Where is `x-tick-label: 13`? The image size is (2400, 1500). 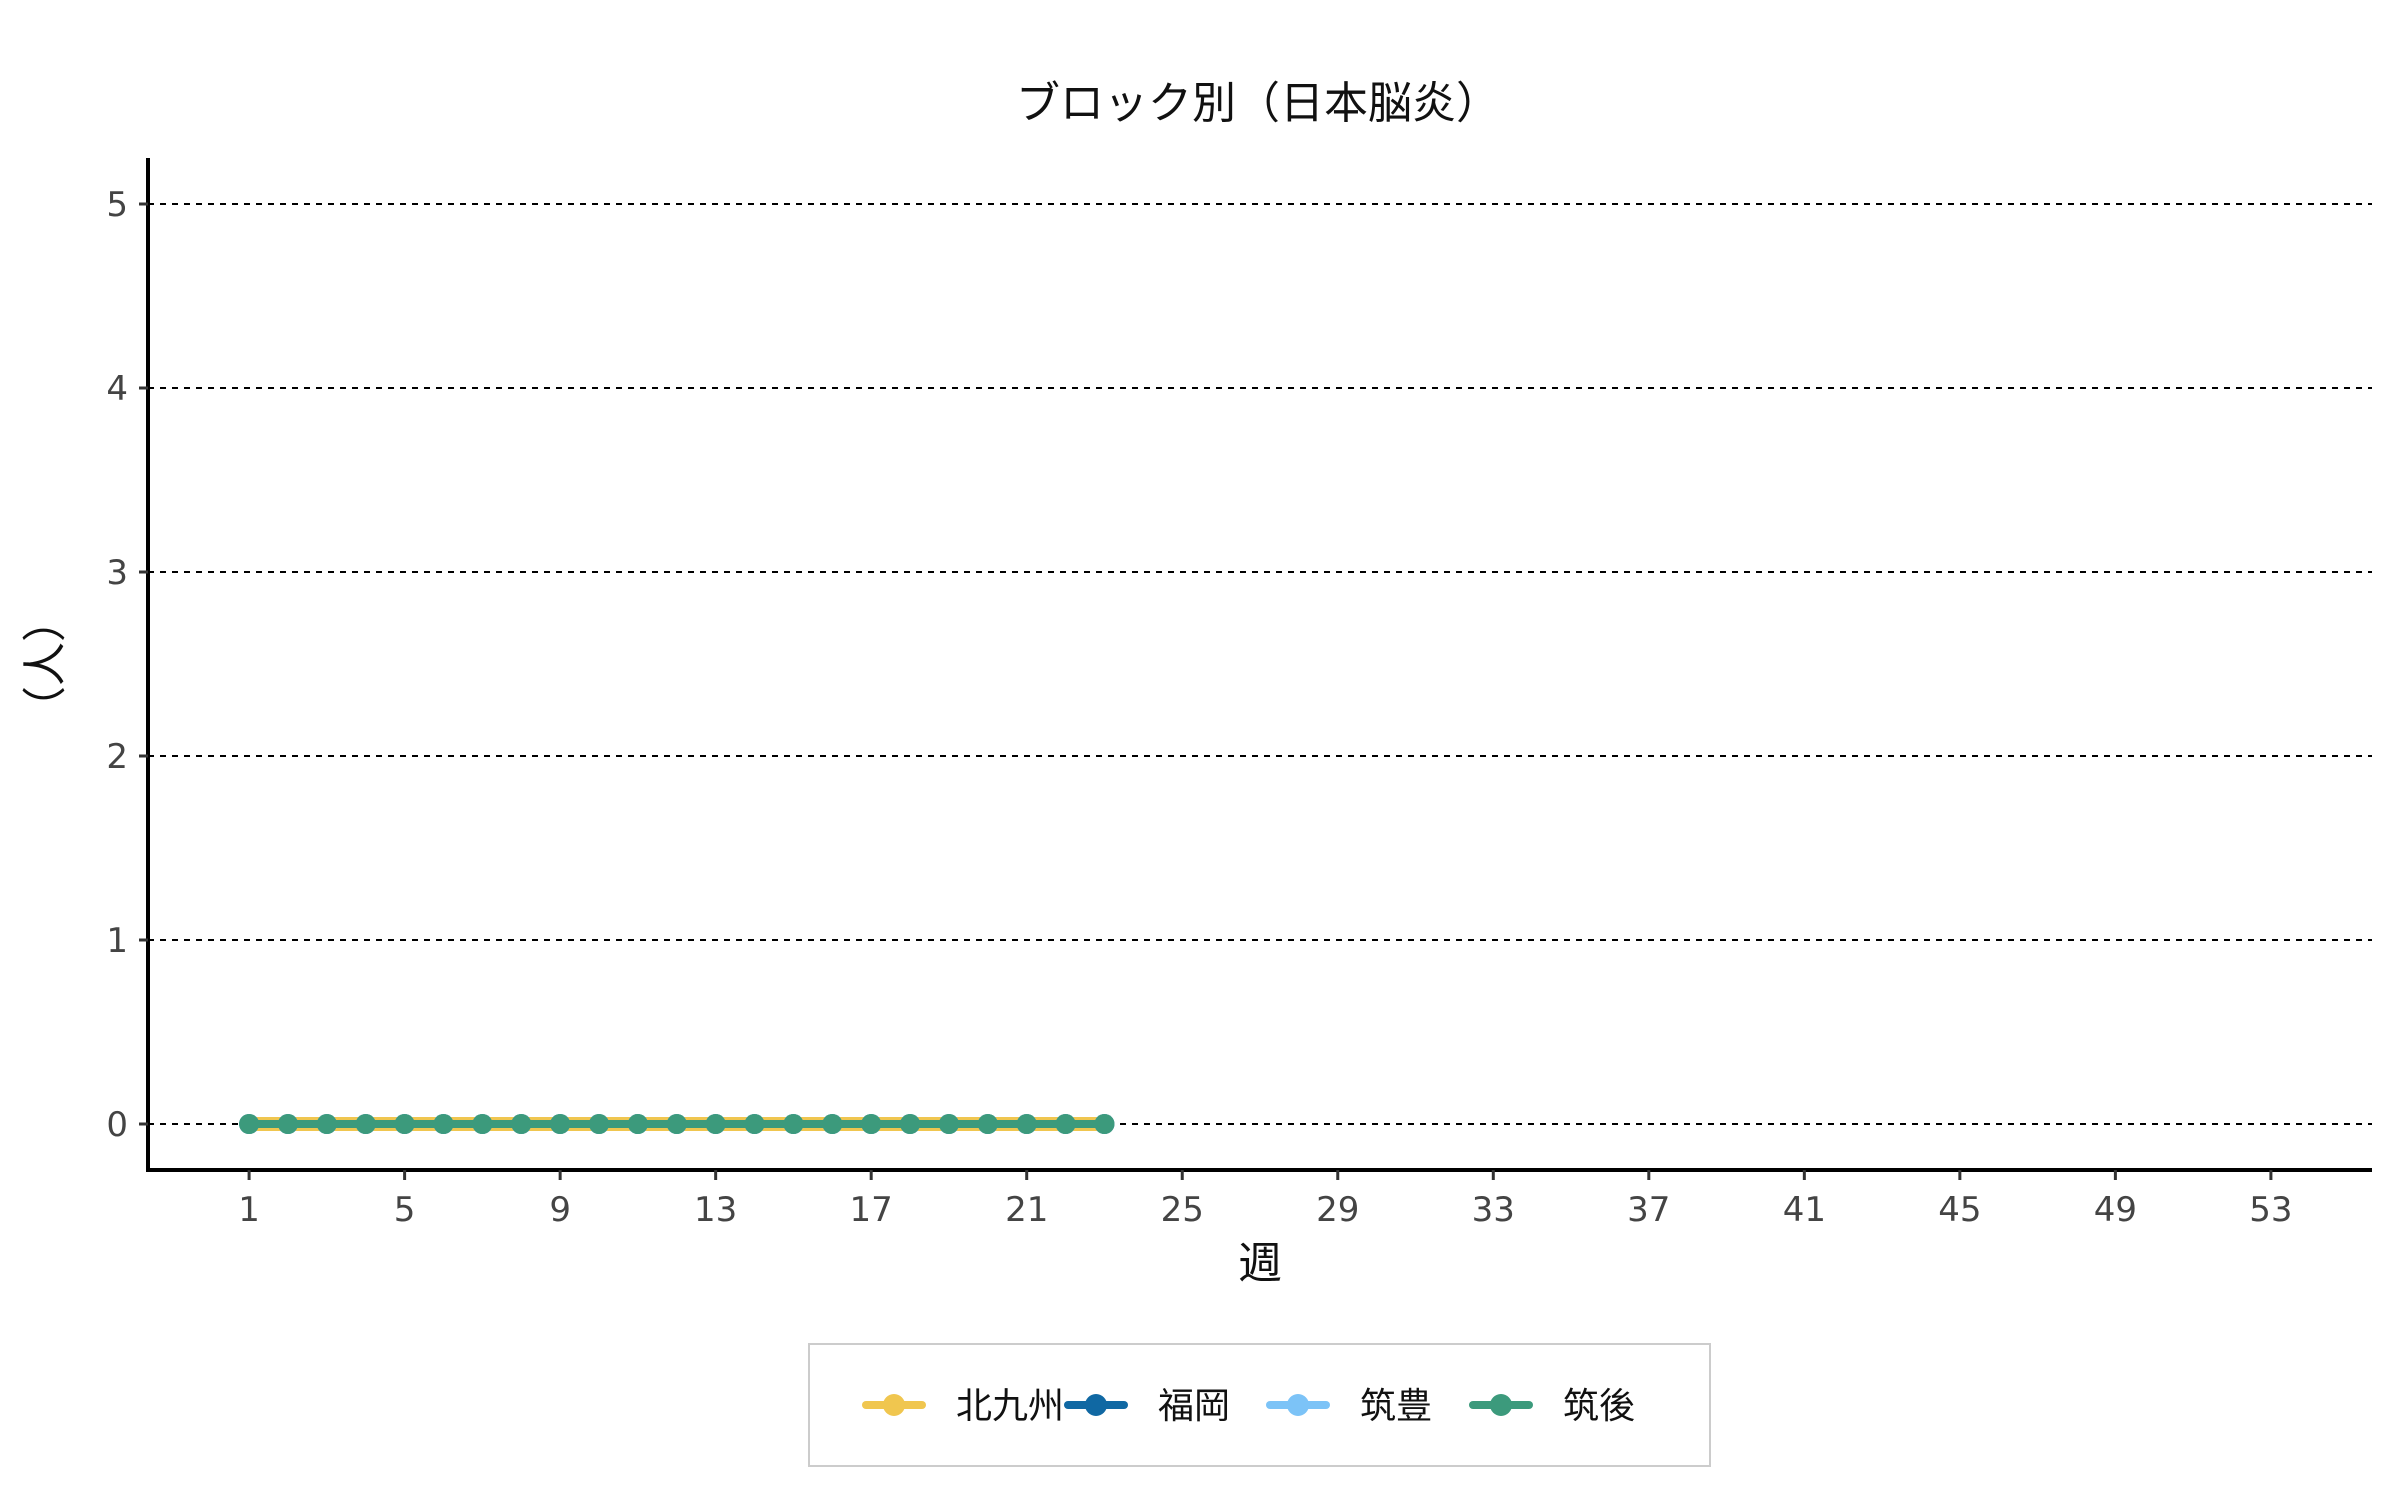 x-tick-label: 13 is located at coordinates (715, 1210).